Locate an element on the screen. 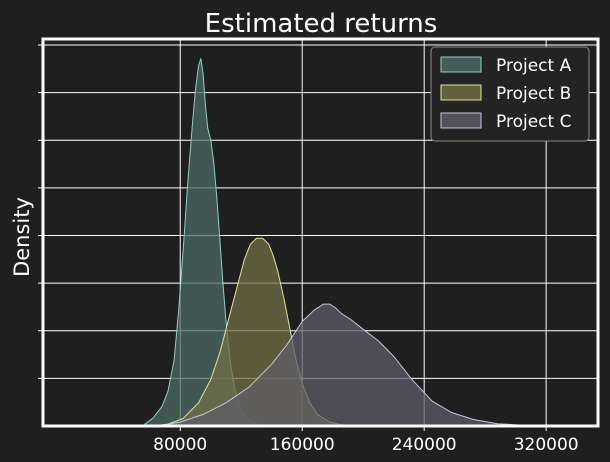 This screenshot has height=462, width=610. x-axis-tick-labels: 80000 160000 240000 320000 is located at coordinates (365, 445).